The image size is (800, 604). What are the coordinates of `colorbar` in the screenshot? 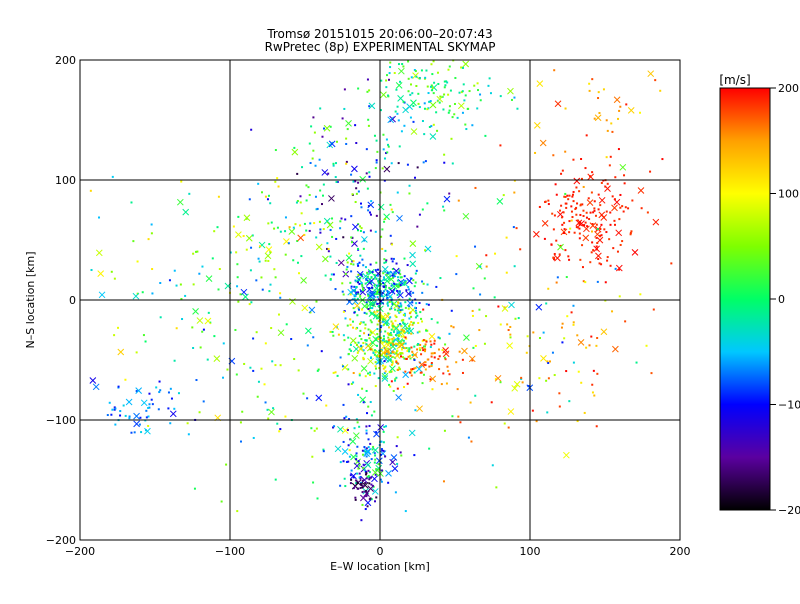 It's located at (745, 299).